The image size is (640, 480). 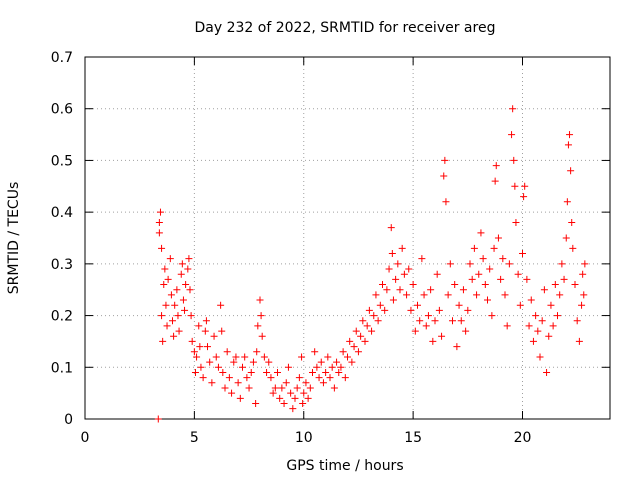 I want to click on y-tick-label: 0.1, so click(x=62, y=368).